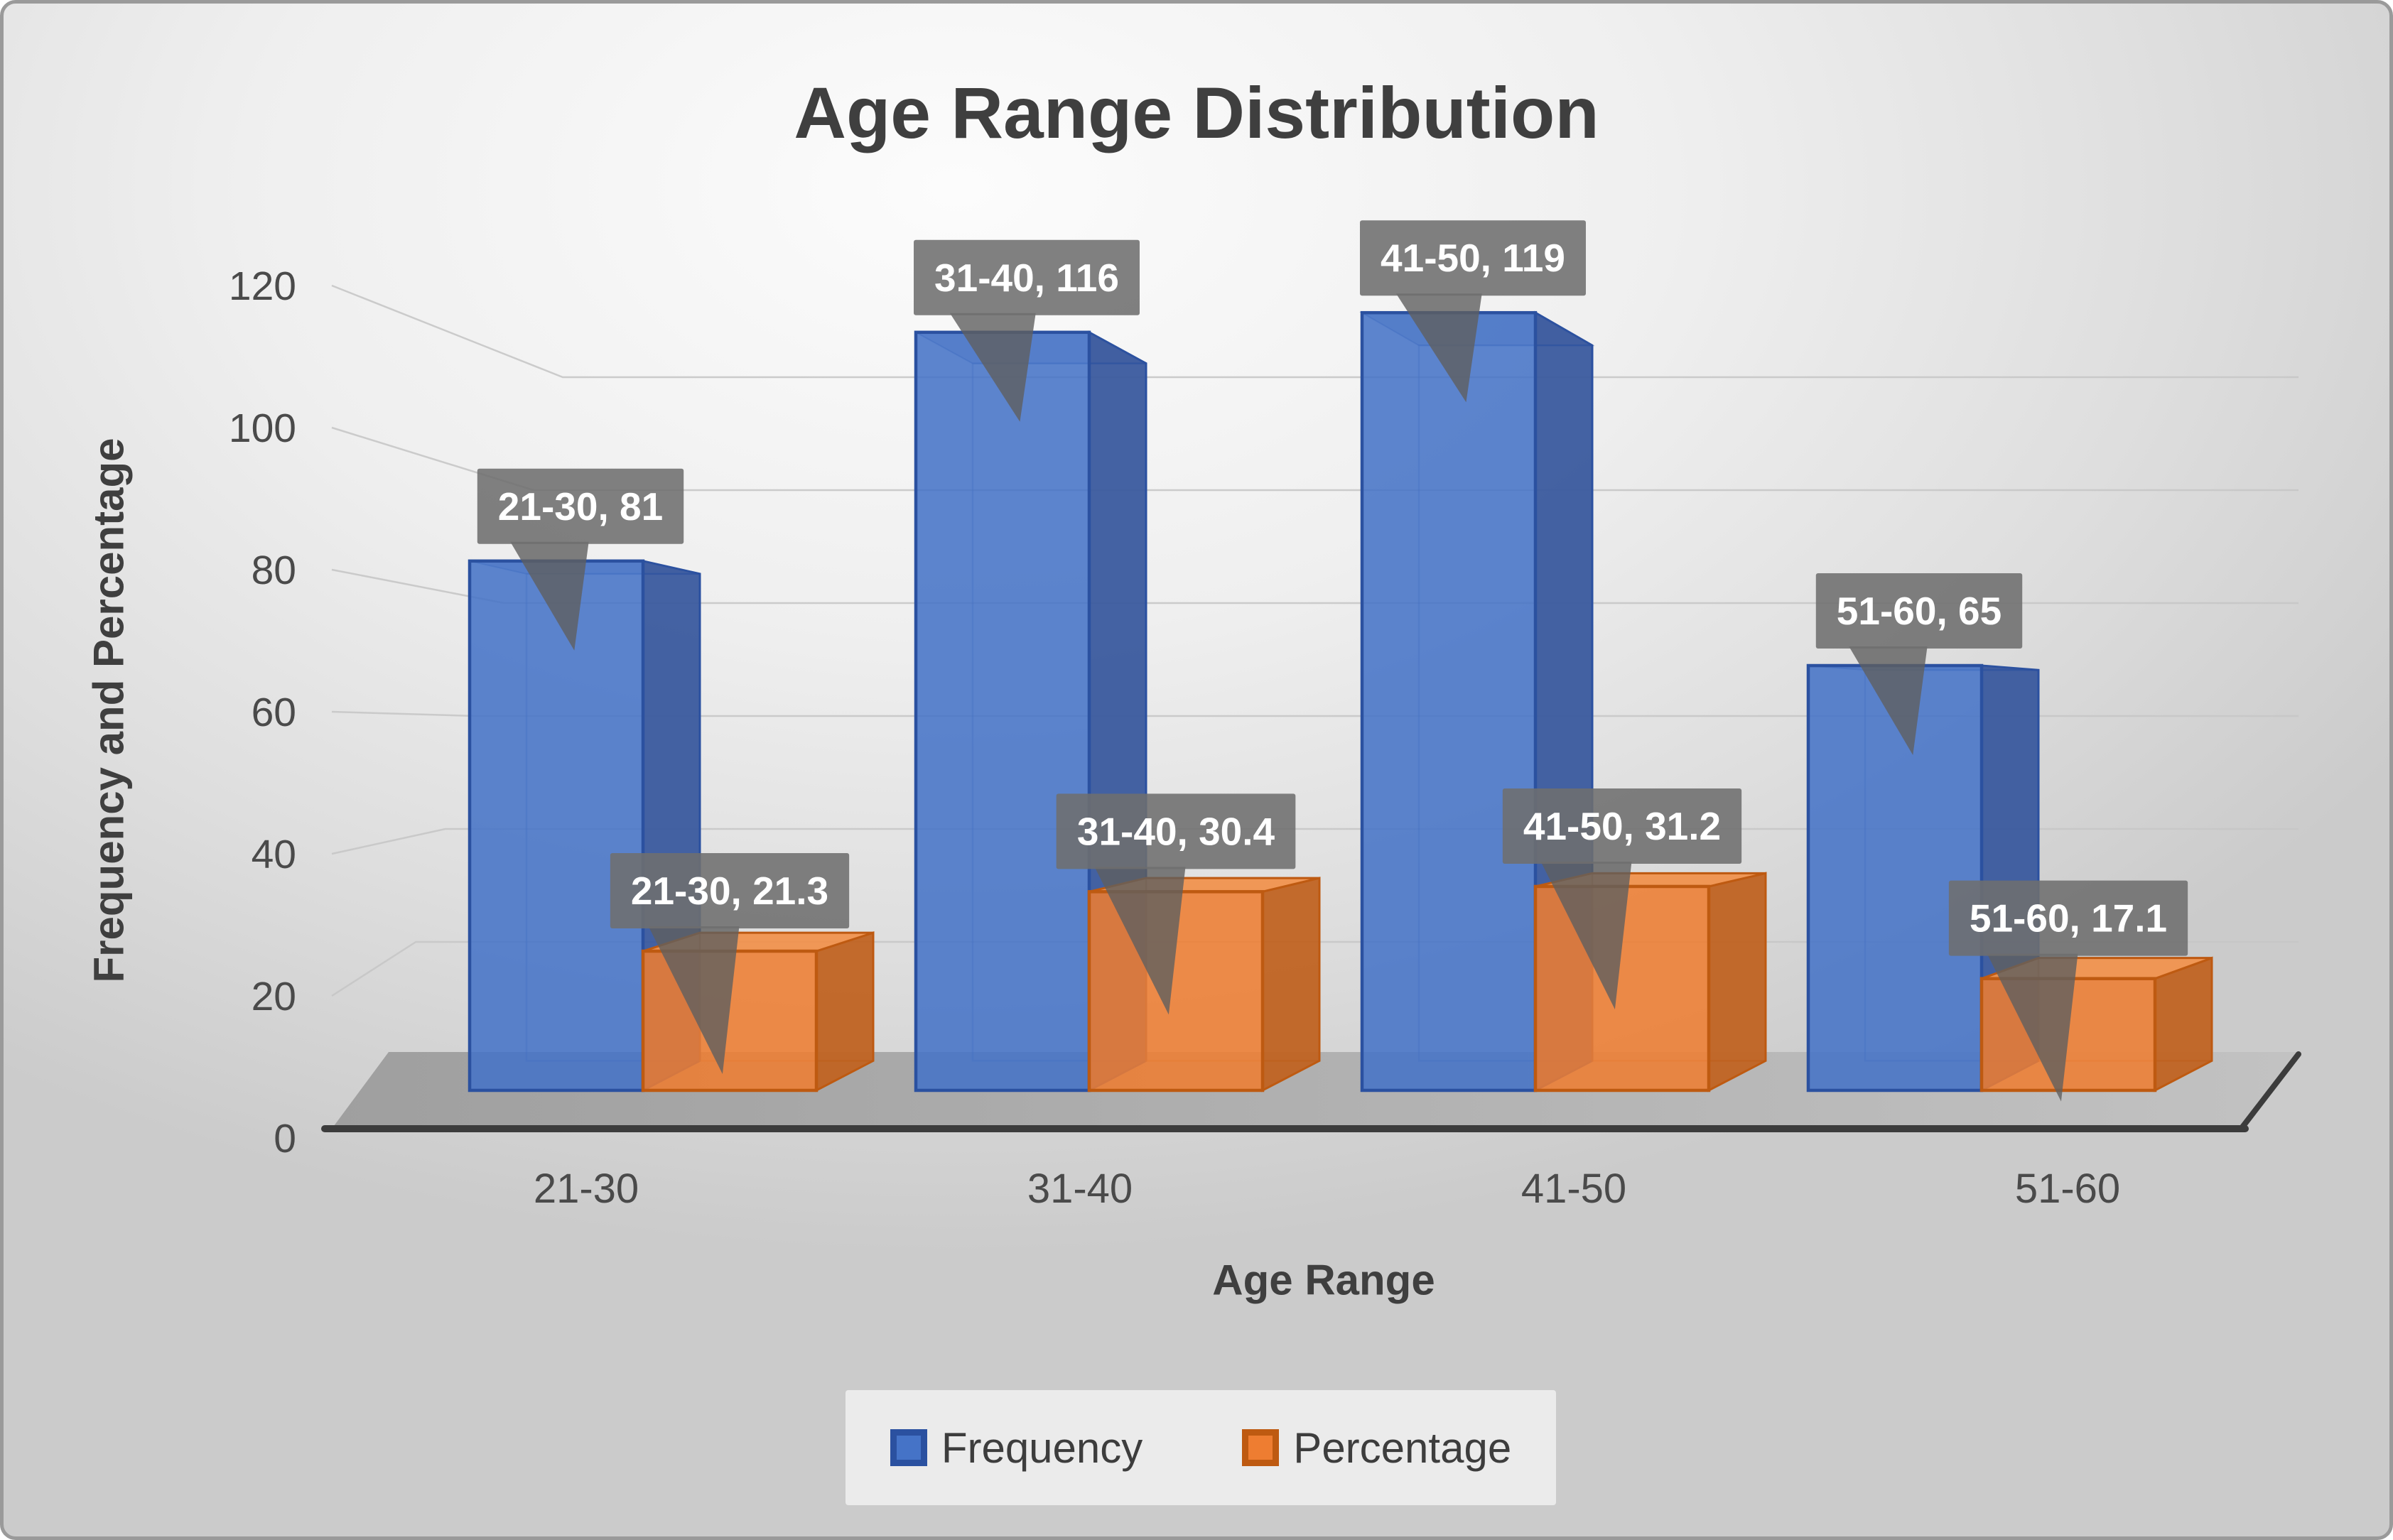 Image resolution: width=2393 pixels, height=1540 pixels. I want to click on chart-title: Age Range Distribution, so click(1196, 112).